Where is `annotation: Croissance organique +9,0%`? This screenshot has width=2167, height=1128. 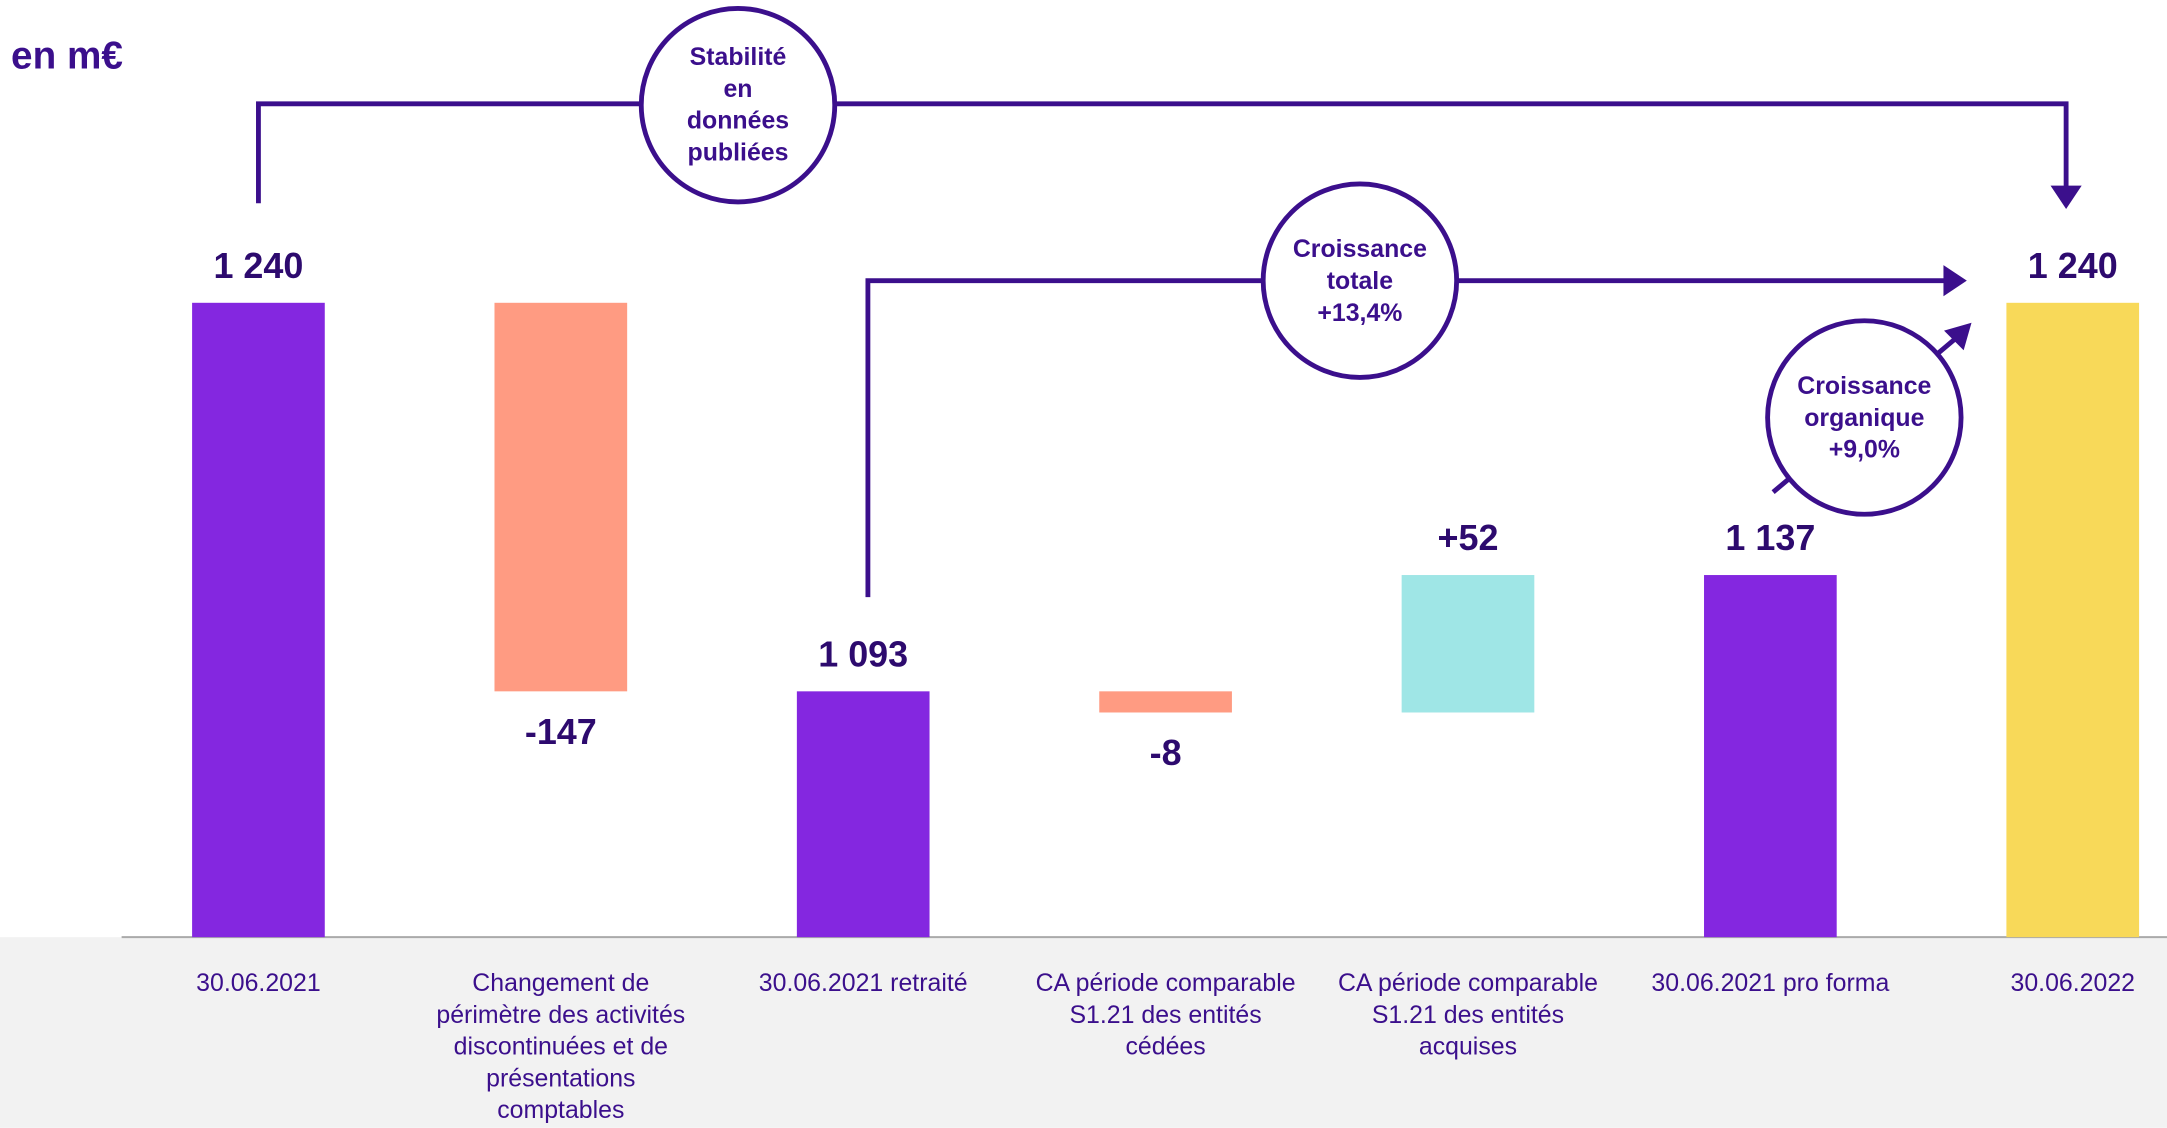
annotation: Croissance organique +9,0% is located at coordinates (1864, 417).